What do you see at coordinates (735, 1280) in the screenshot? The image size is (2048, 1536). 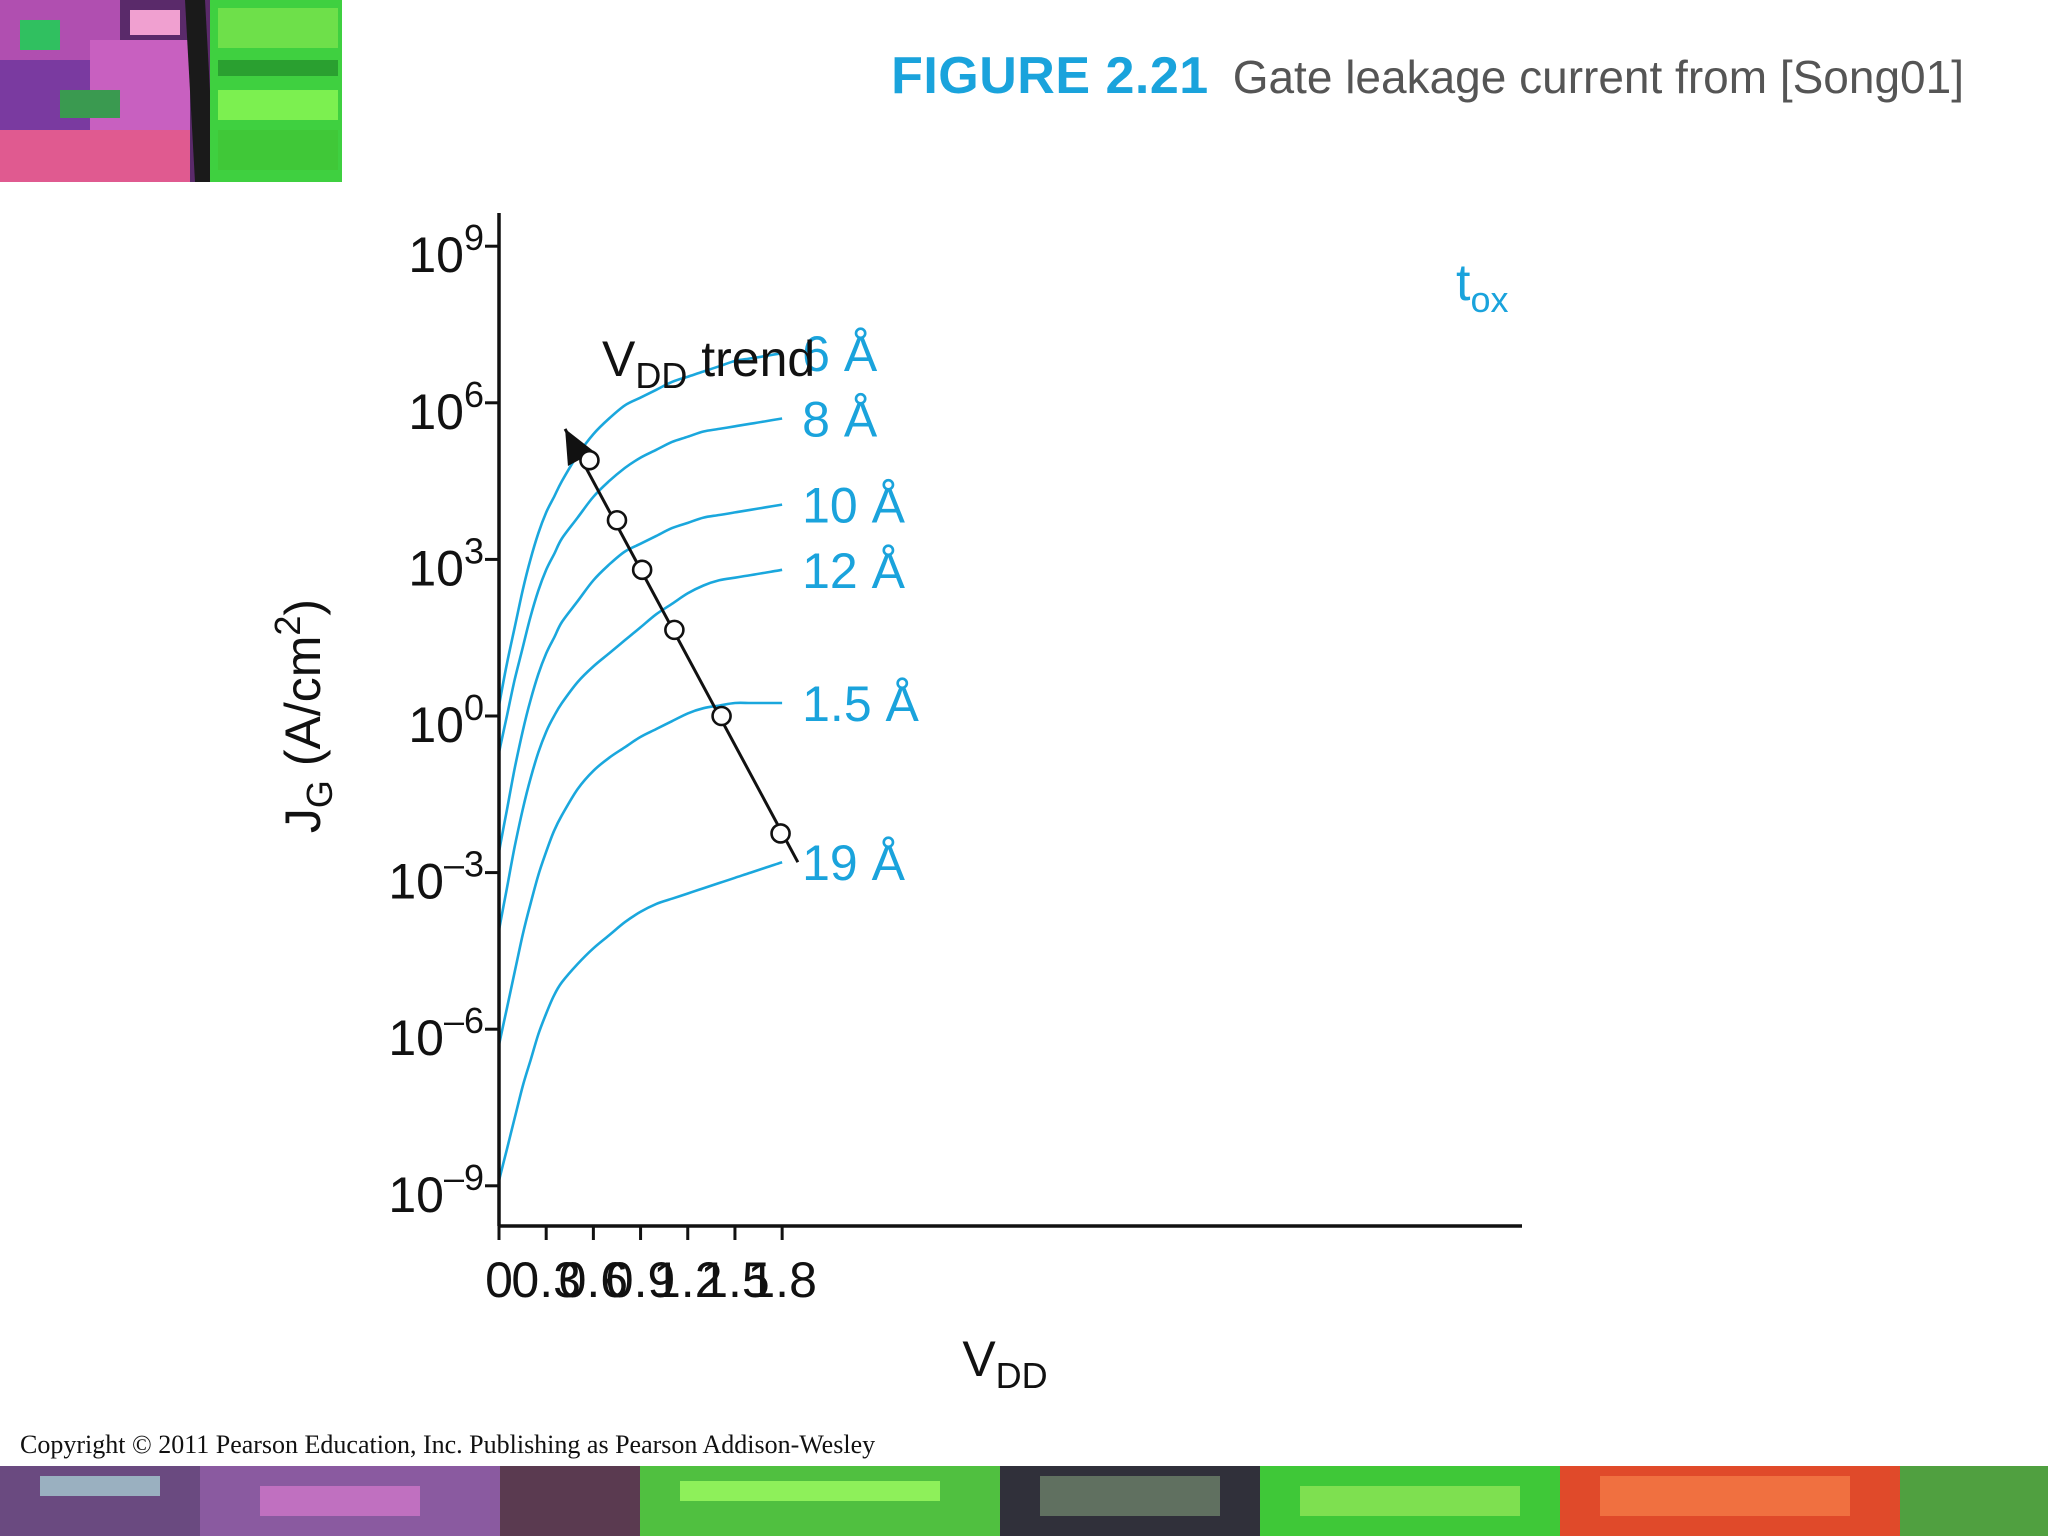 I see `x-tick-label-6: 1.5` at bounding box center [735, 1280].